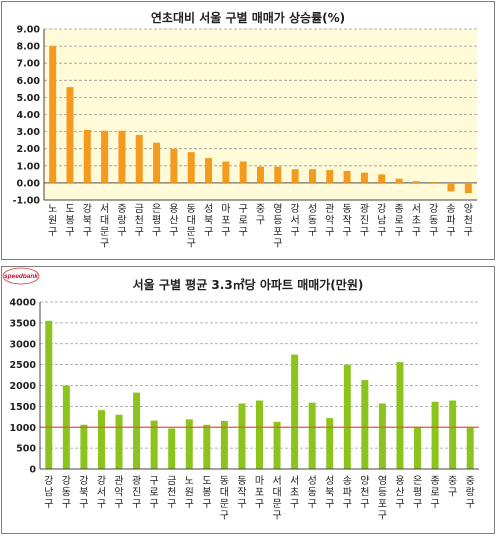 This screenshot has height=536, width=496. I want to click on y-tick-label: 500, so click(26, 449).